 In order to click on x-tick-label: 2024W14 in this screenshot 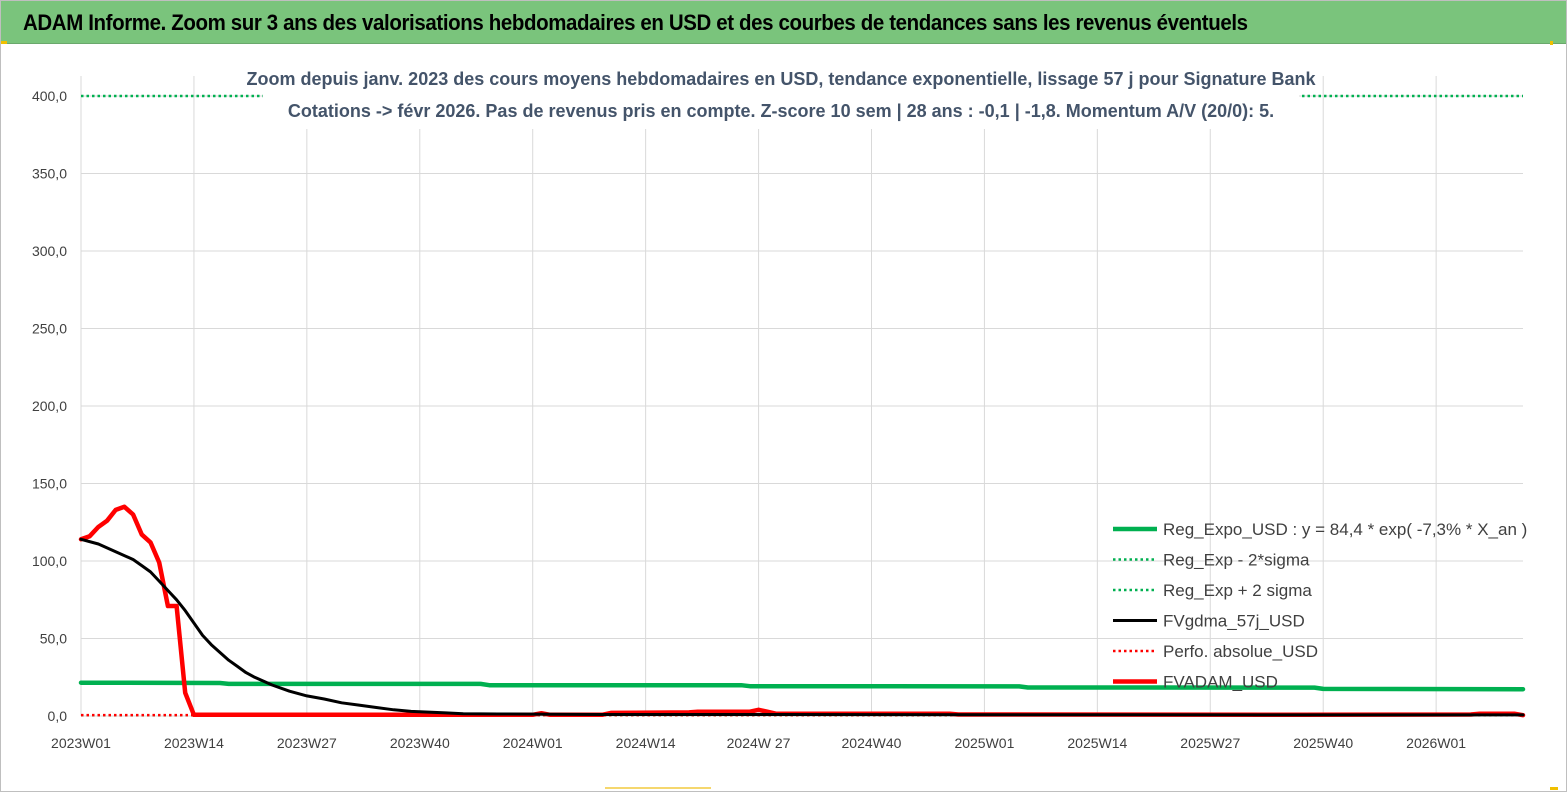, I will do `click(646, 743)`.